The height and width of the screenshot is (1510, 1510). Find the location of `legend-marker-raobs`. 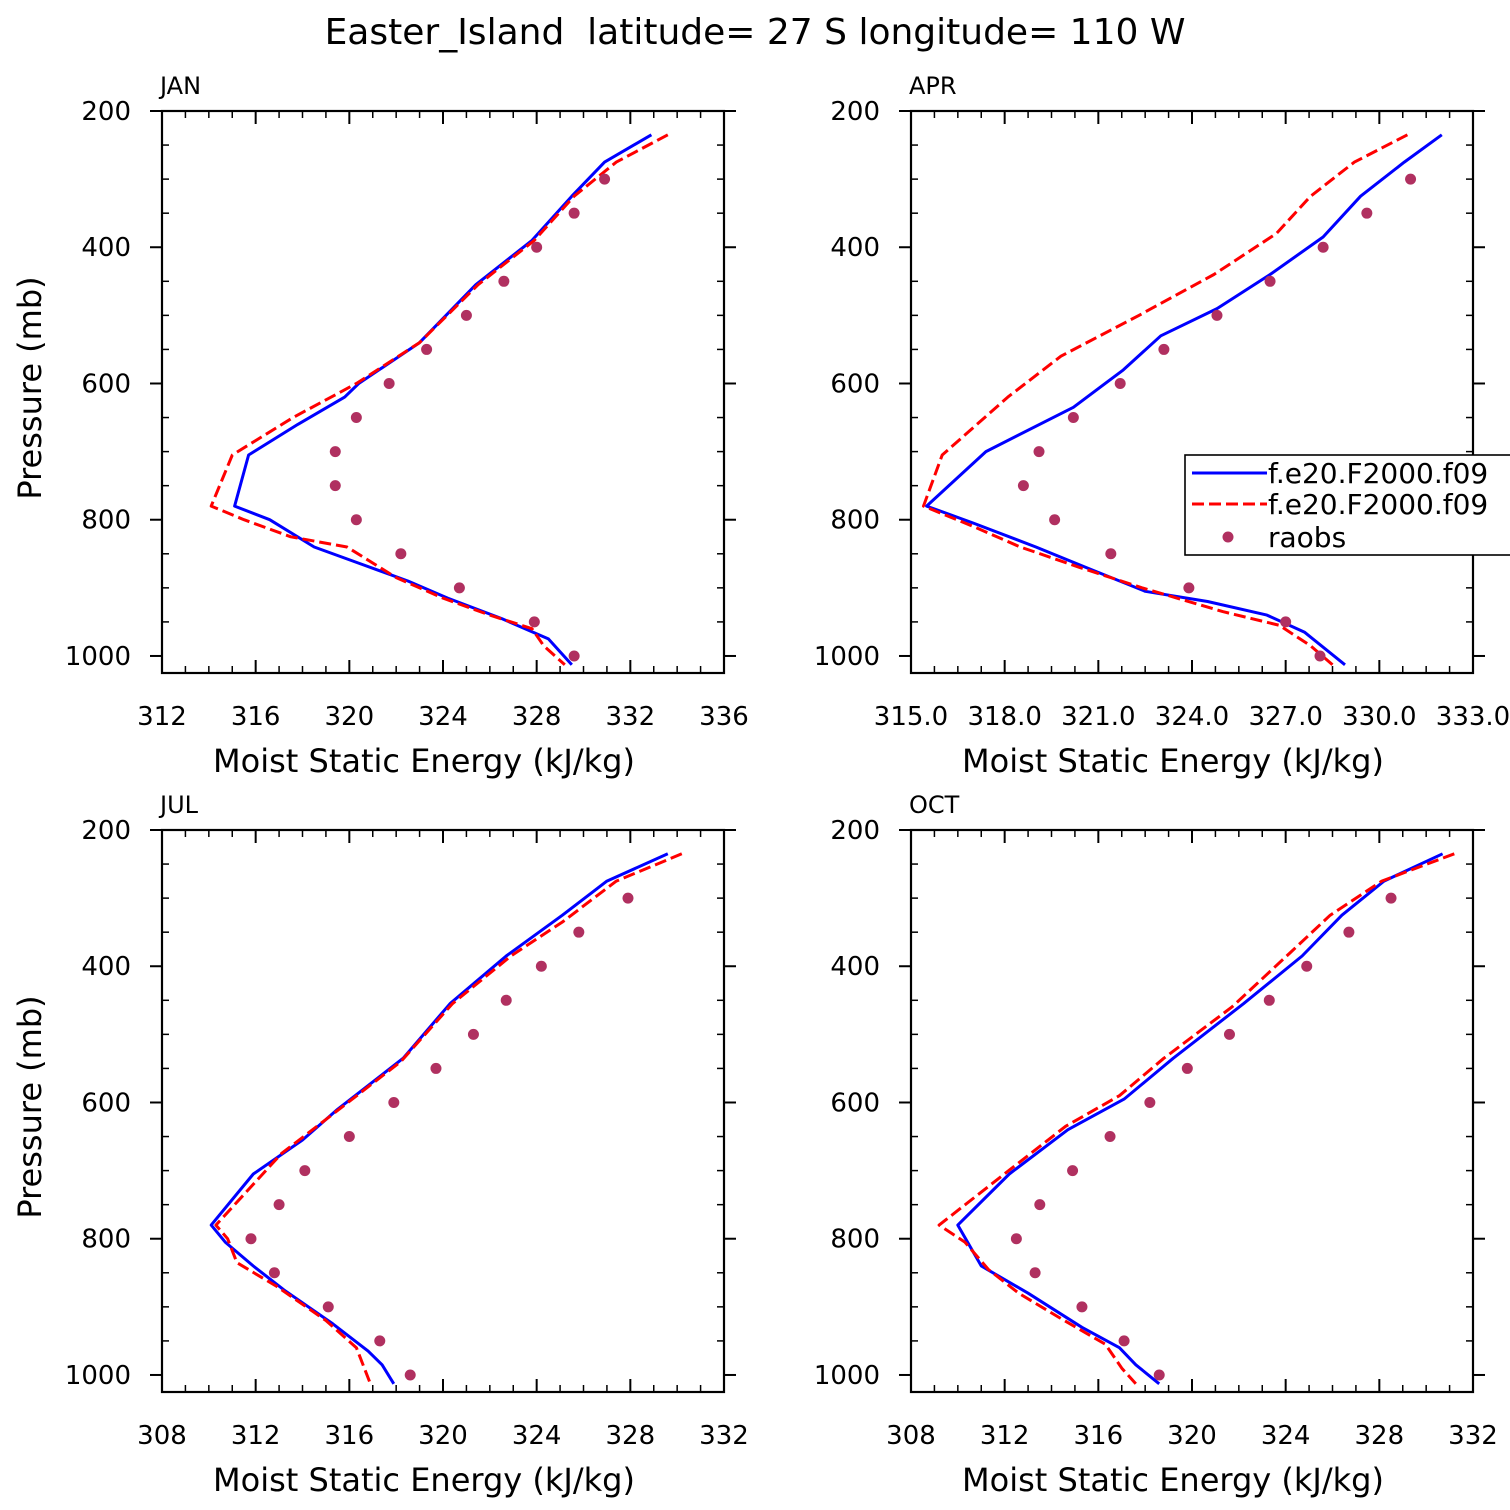

legend-marker-raobs is located at coordinates (1228, 537).